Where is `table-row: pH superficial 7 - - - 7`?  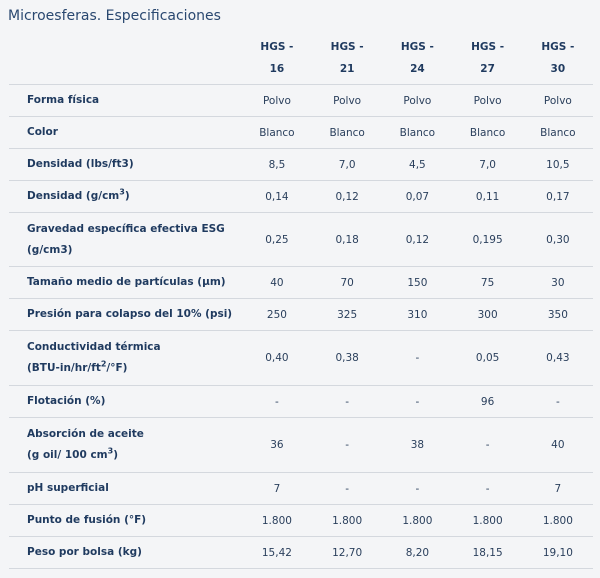
table-row: pH superficial 7 - - - 7 is located at coordinates (301, 488).